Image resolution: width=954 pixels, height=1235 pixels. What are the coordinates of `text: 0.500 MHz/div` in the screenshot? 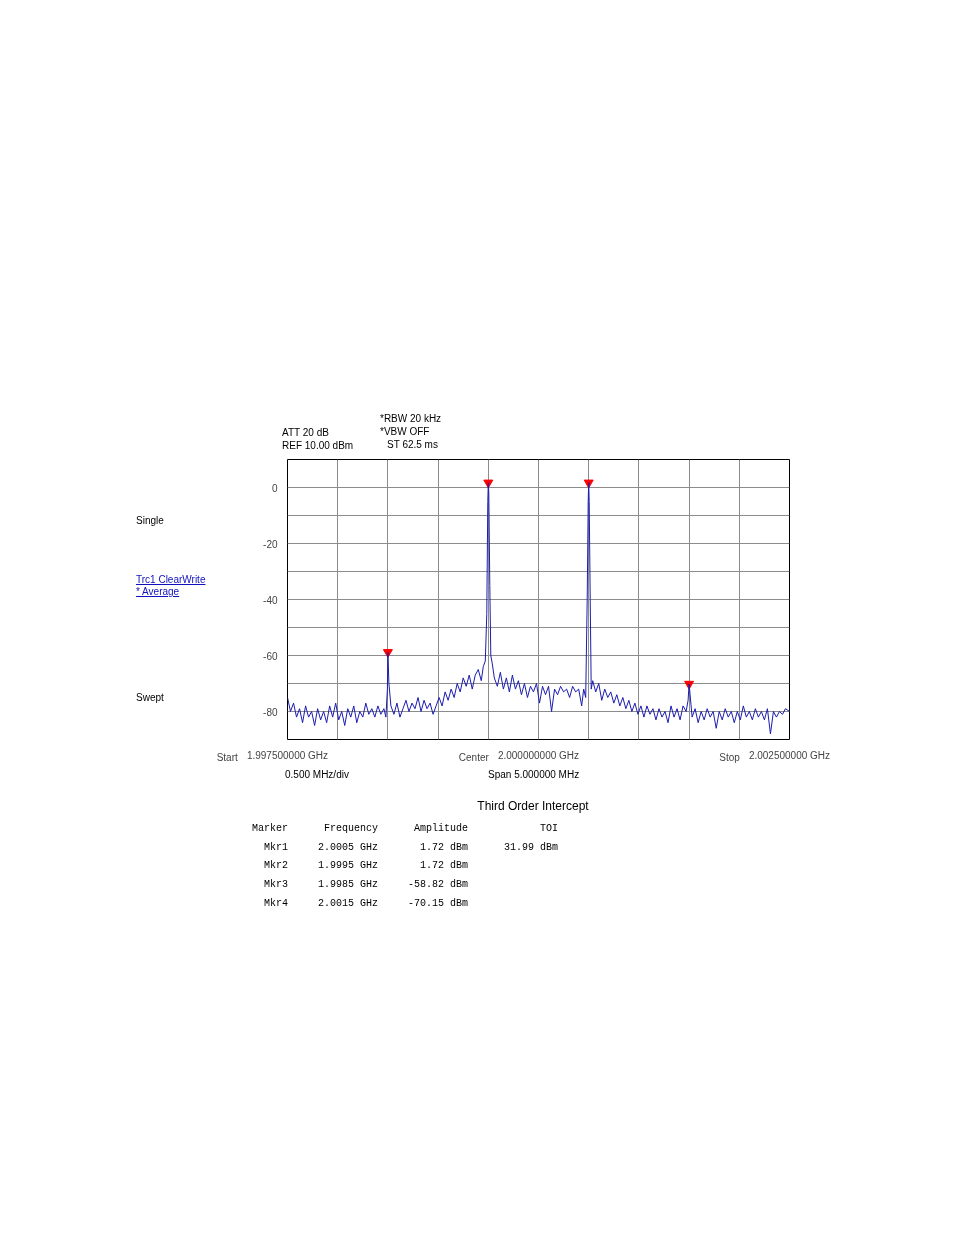 It's located at (317, 775).